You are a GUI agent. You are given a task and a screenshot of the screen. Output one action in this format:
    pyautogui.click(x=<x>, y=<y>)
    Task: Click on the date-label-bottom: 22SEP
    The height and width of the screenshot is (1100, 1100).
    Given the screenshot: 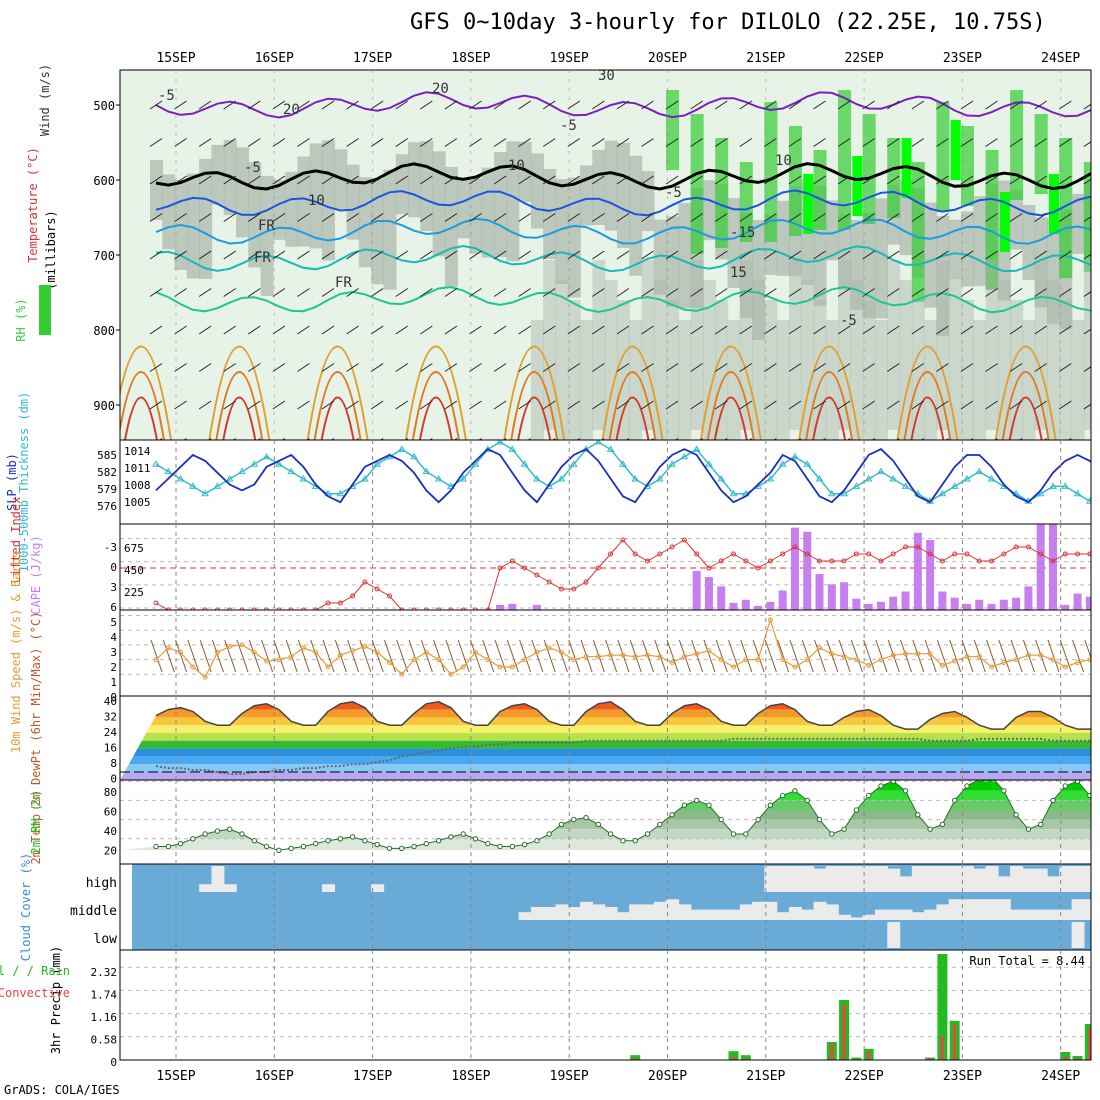 What is the action you would take?
    pyautogui.click(x=864, y=1076)
    